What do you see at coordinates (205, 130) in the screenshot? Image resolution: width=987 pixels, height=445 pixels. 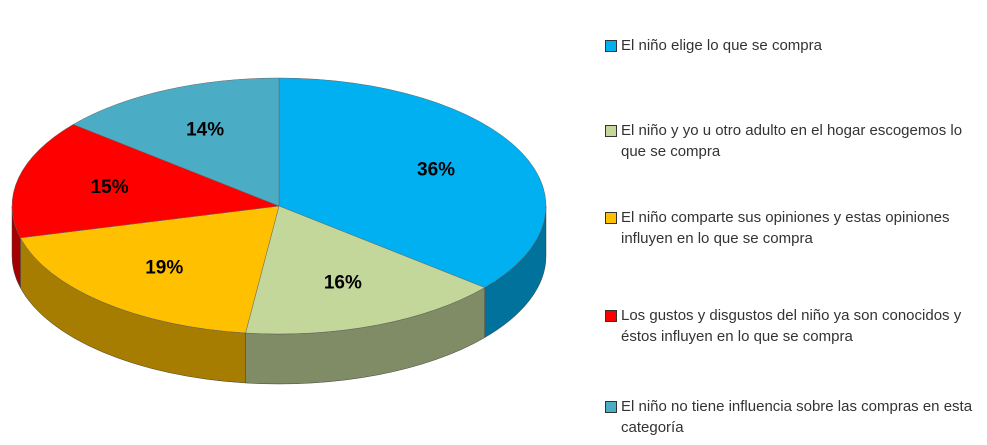 I see `data-label: 14%` at bounding box center [205, 130].